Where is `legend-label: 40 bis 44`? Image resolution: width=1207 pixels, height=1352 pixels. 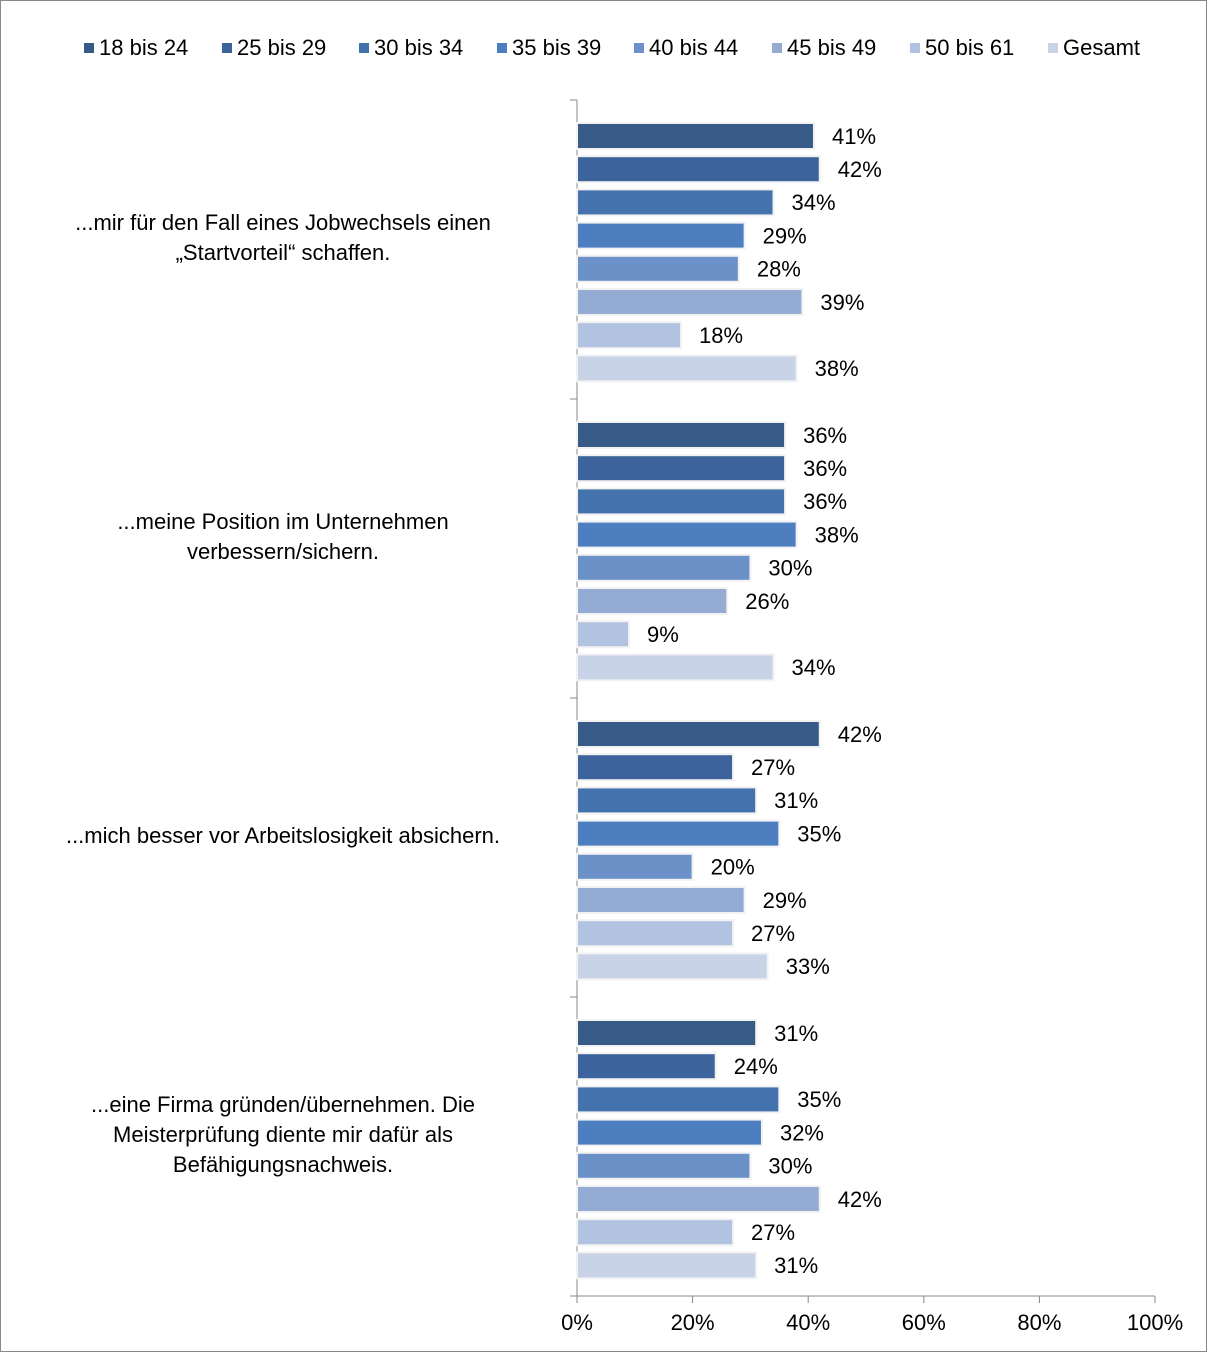
legend-label: 40 bis 44 is located at coordinates (693, 47).